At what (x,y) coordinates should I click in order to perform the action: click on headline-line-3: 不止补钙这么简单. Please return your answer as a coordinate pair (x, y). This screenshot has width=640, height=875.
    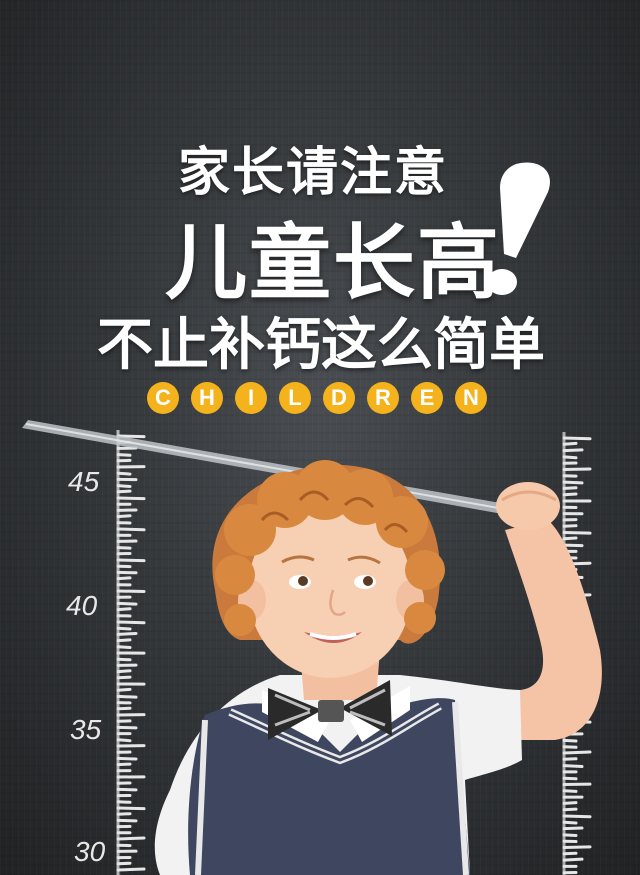
    Looking at the image, I should click on (321, 340).